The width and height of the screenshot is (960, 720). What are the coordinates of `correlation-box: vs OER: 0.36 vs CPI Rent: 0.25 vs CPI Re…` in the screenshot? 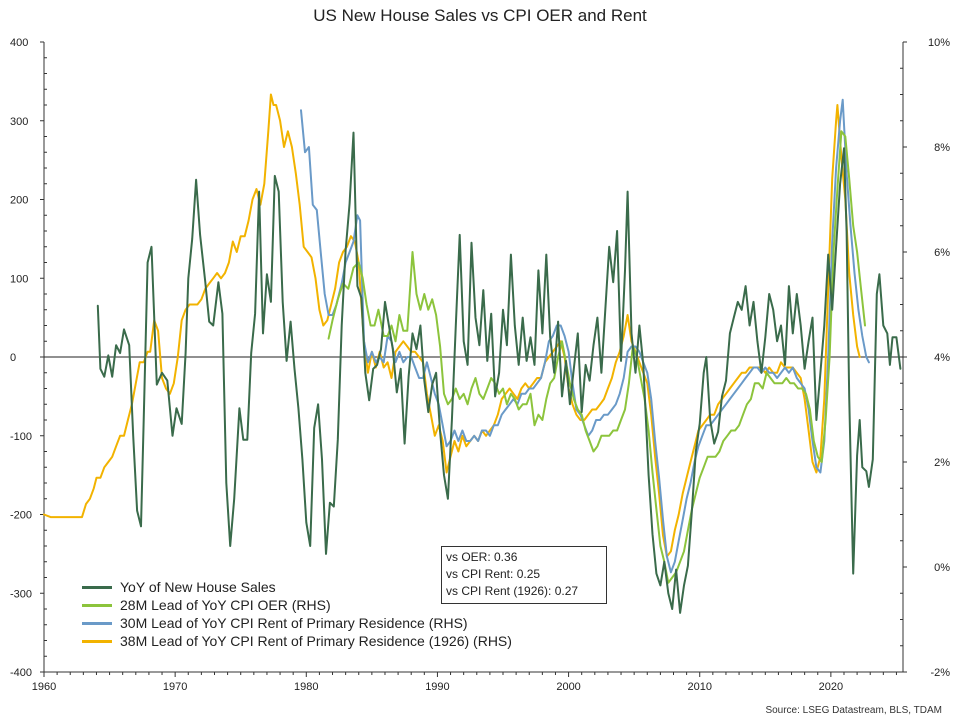 It's located at (524, 575).